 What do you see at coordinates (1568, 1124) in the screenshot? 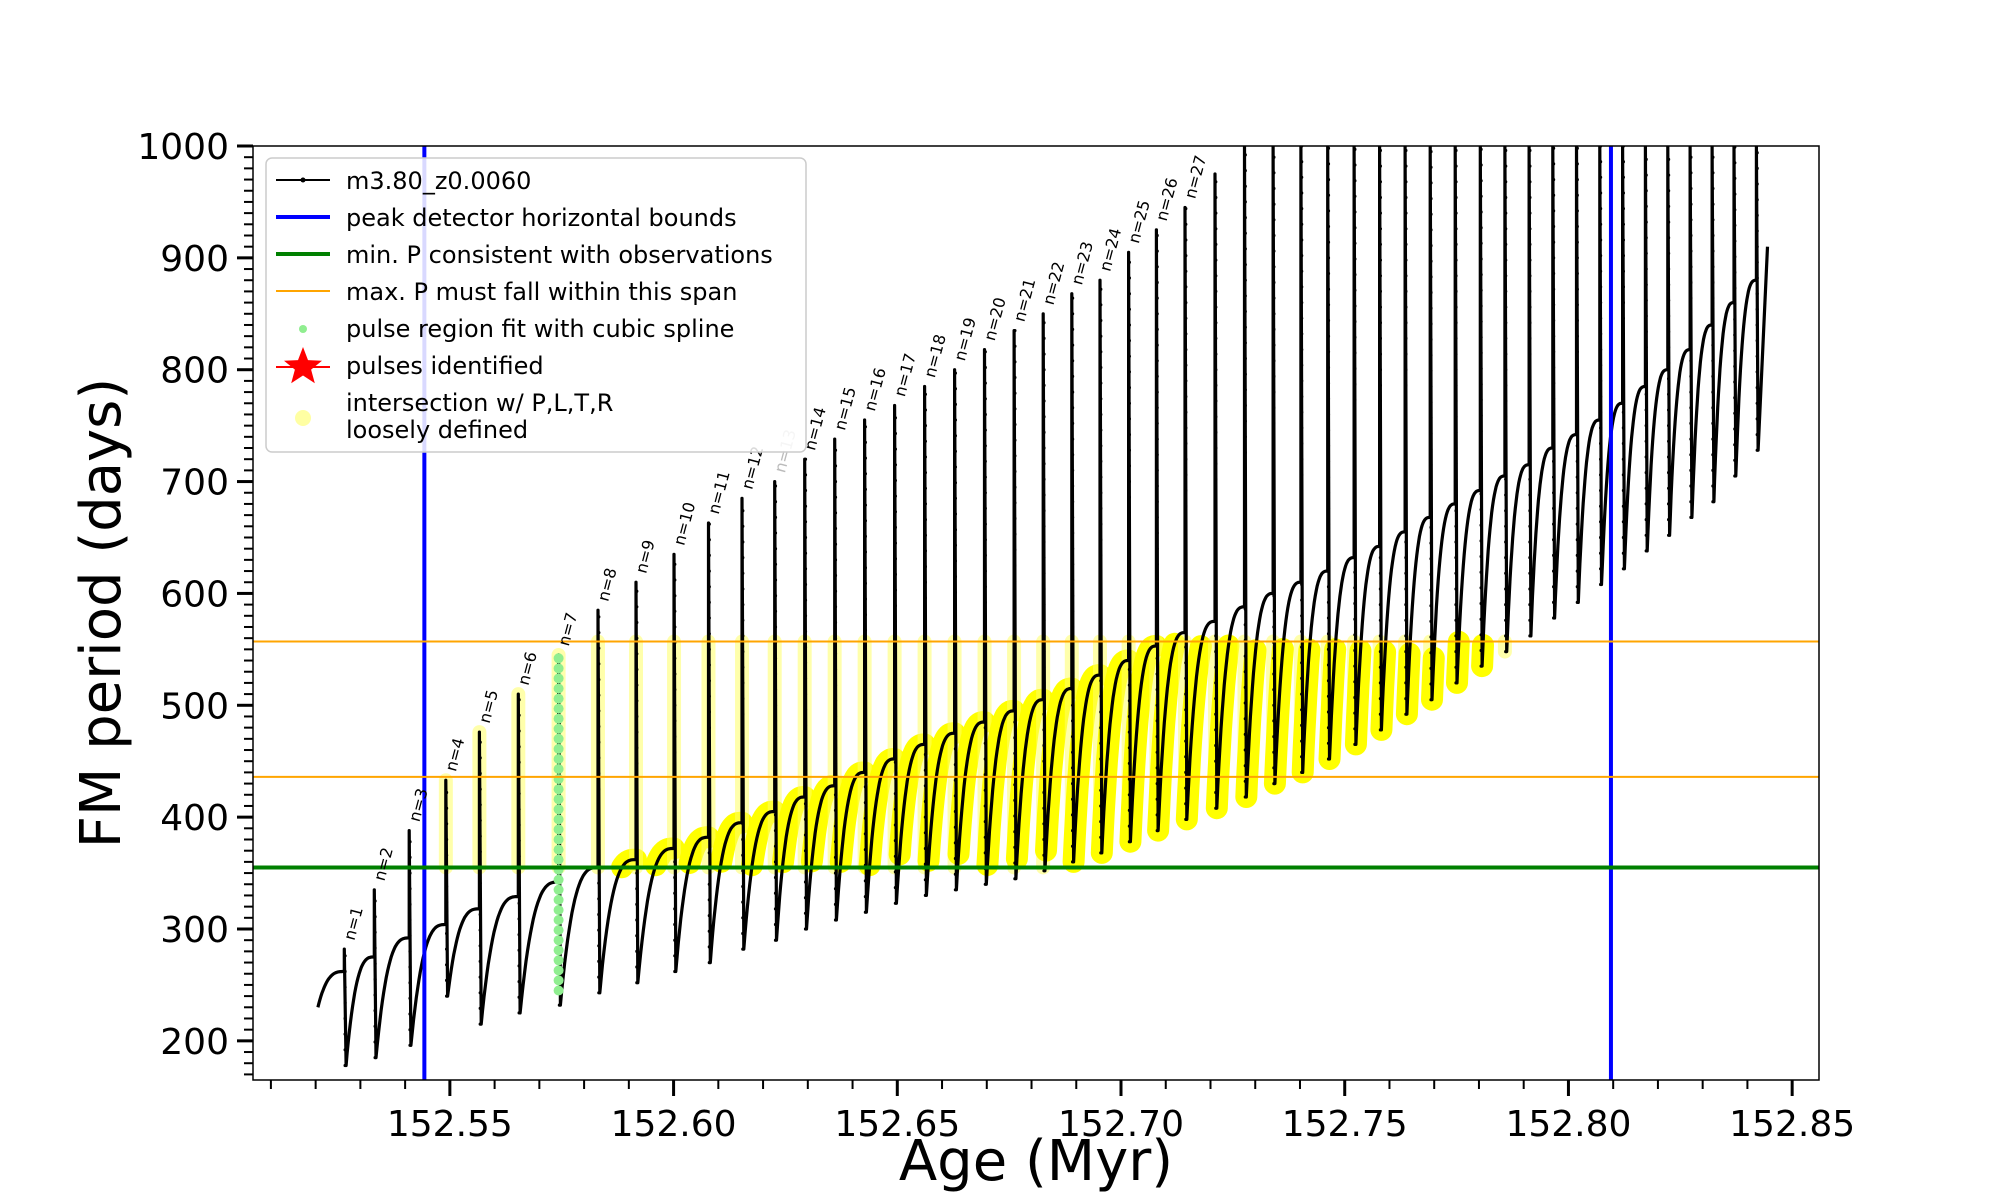
I see `x-tick-label: 152.80` at bounding box center [1568, 1124].